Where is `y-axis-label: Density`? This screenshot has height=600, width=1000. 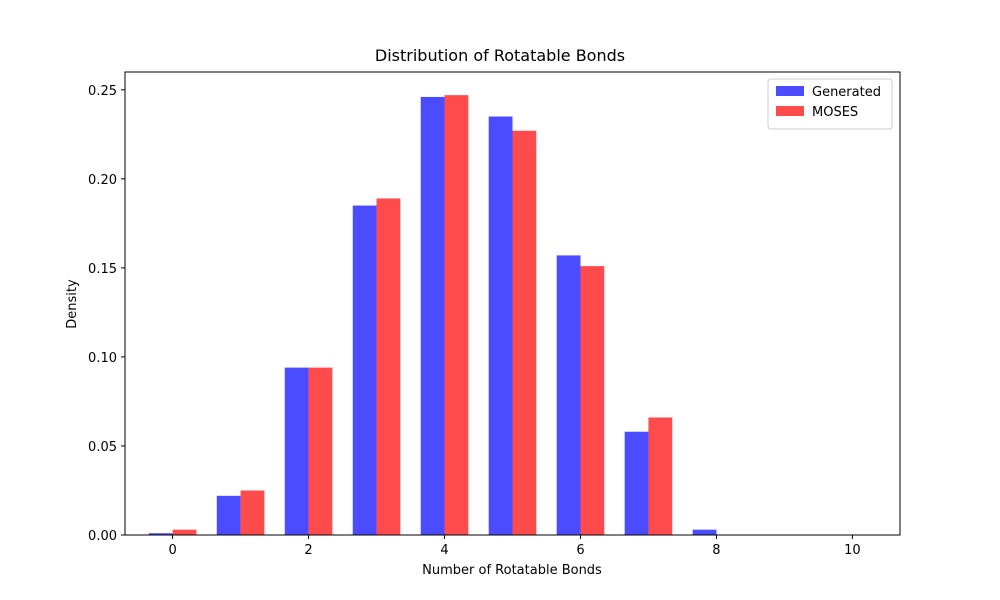 y-axis-label: Density is located at coordinates (72, 304).